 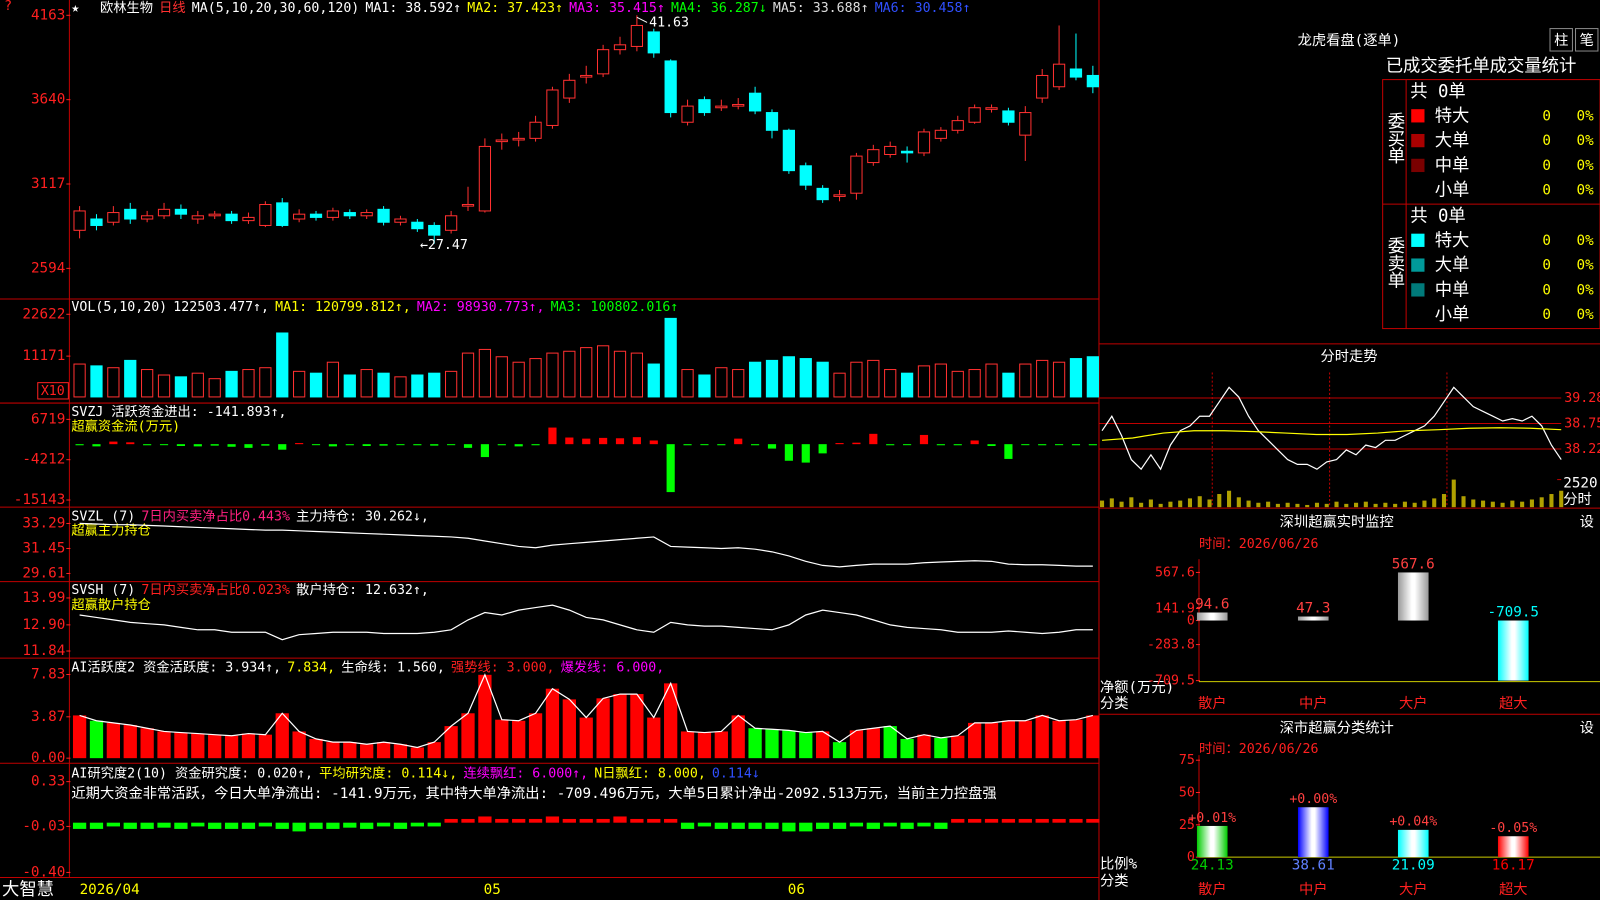 I want to click on time: 时间：2026/06/26, so click(x=1259, y=749).